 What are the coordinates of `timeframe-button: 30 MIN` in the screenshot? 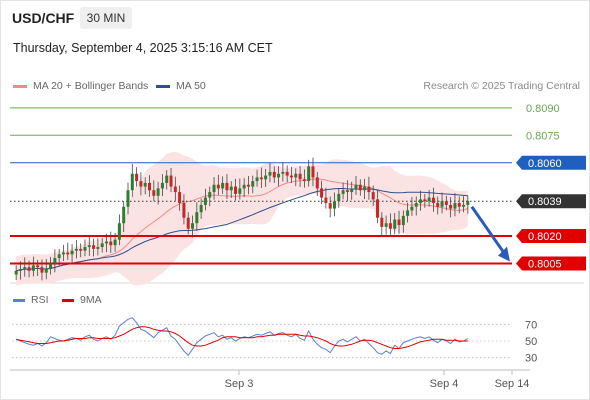 It's located at (106, 18).